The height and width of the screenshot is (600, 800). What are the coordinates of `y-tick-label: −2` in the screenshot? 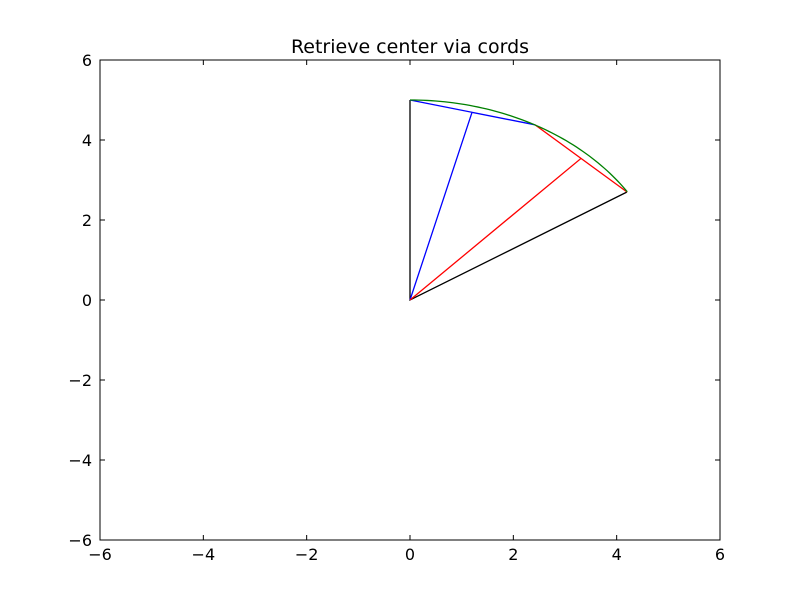 It's located at (80, 380).